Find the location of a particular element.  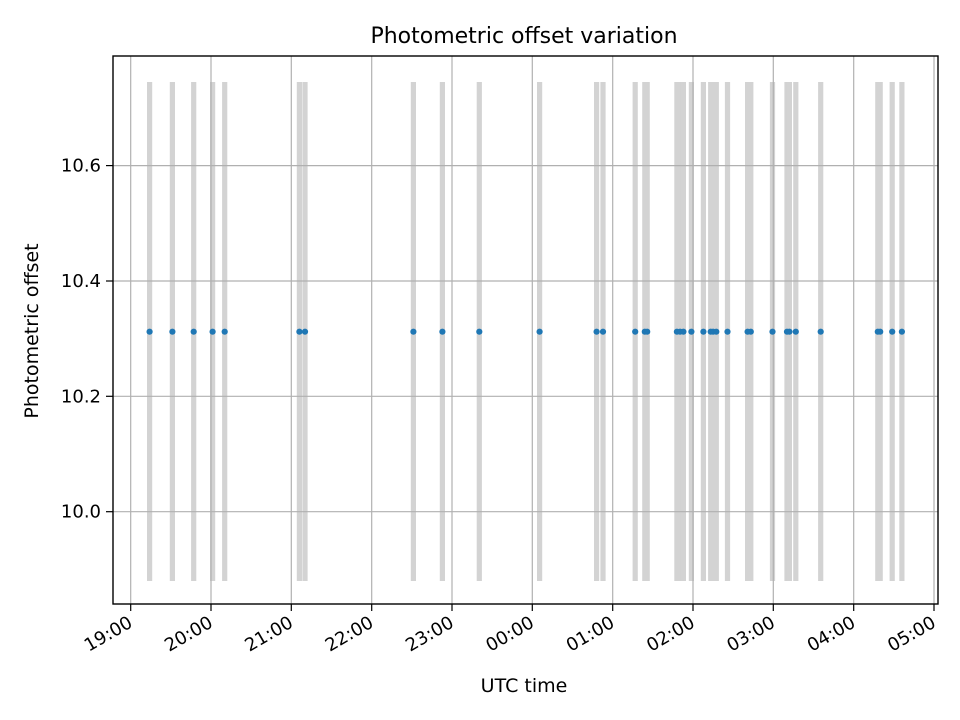

x-tick-label: 22:00 is located at coordinates (349, 634).